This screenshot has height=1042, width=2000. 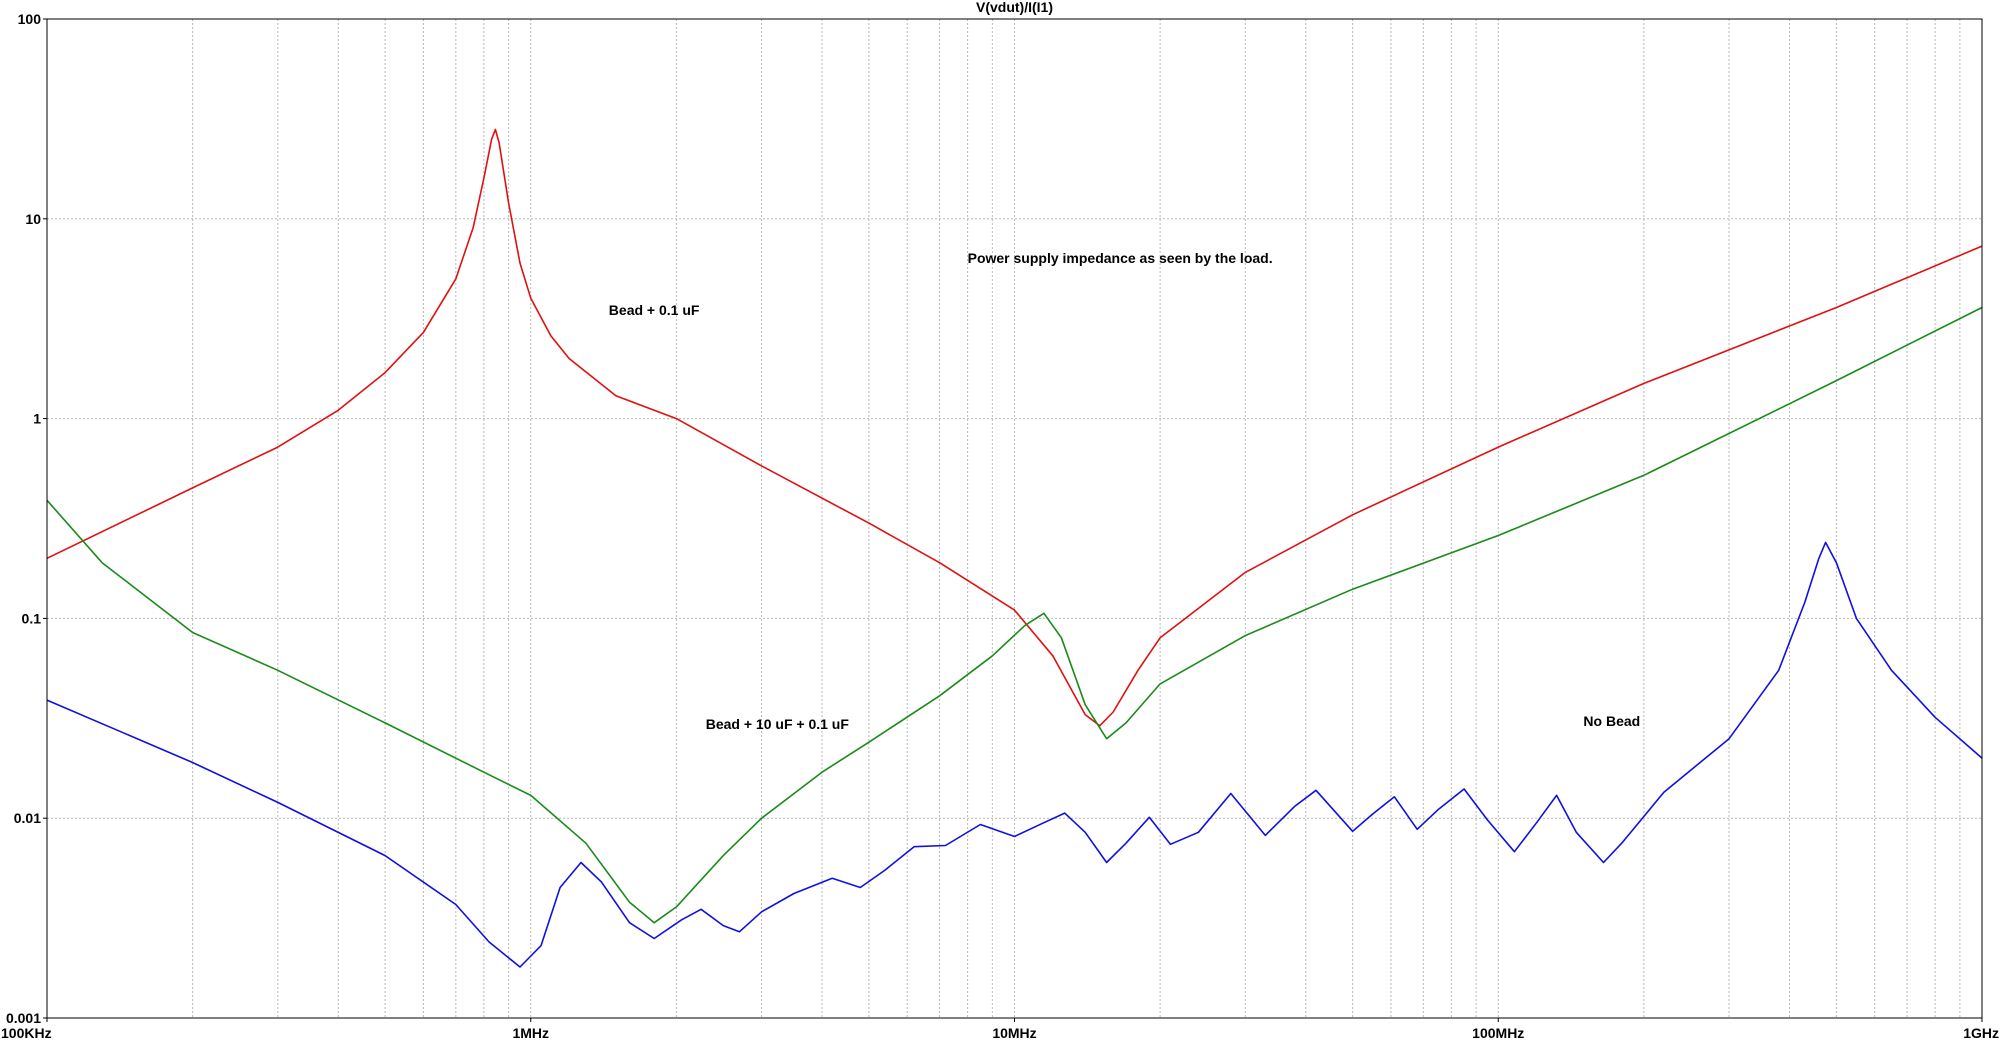 I want to click on y-tick-label: 10, so click(x=33, y=219).